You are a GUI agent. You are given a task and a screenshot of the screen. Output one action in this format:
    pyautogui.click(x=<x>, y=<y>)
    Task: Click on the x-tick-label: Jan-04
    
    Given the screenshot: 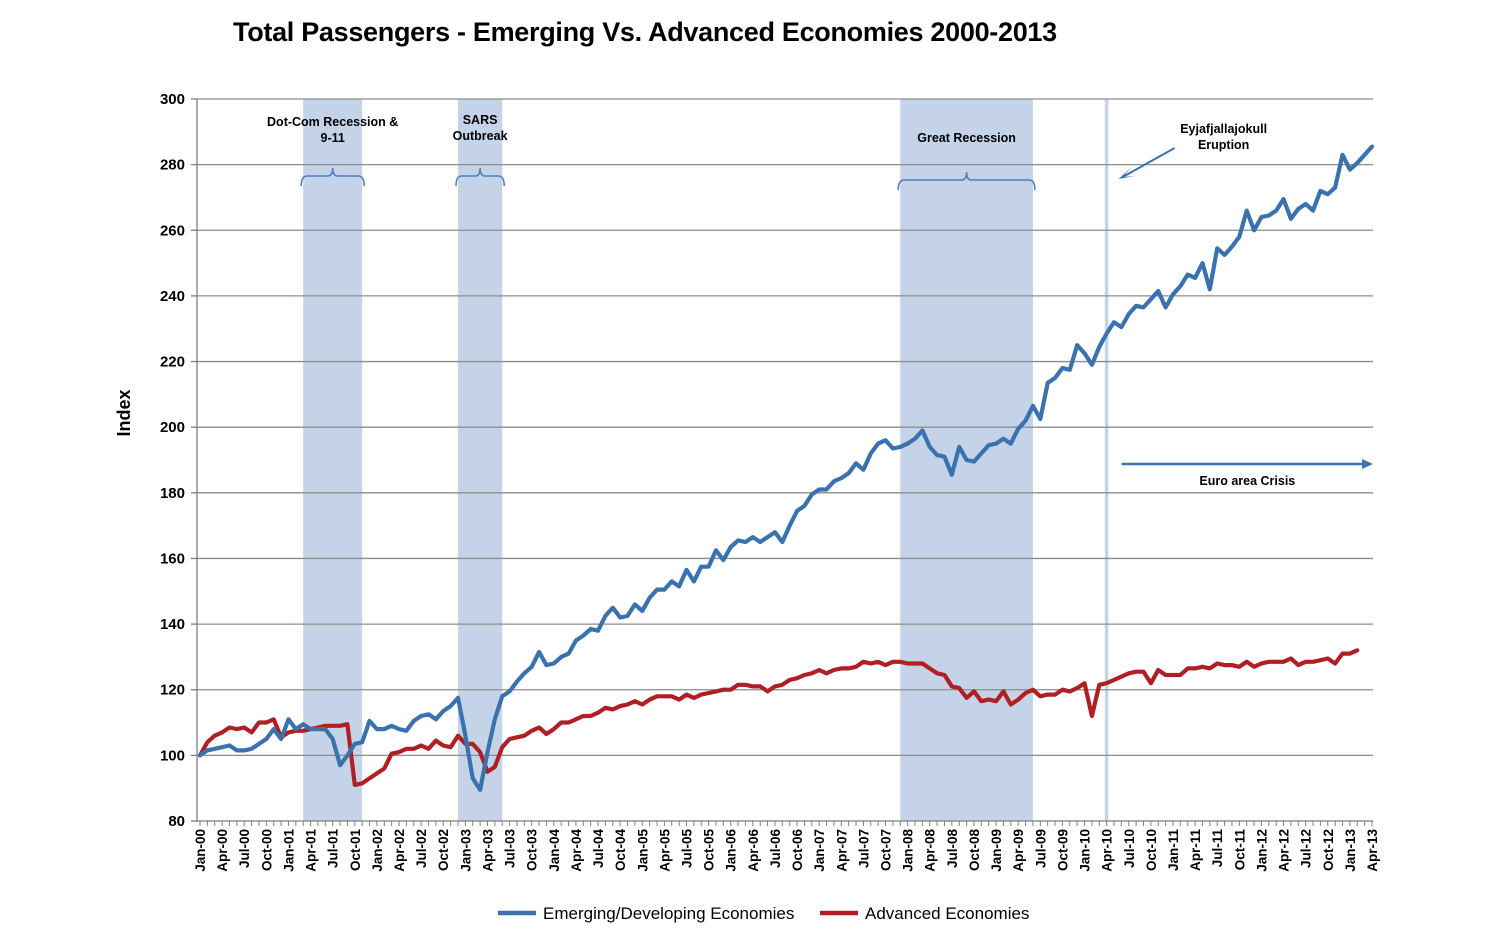 What is the action you would take?
    pyautogui.click(x=554, y=850)
    